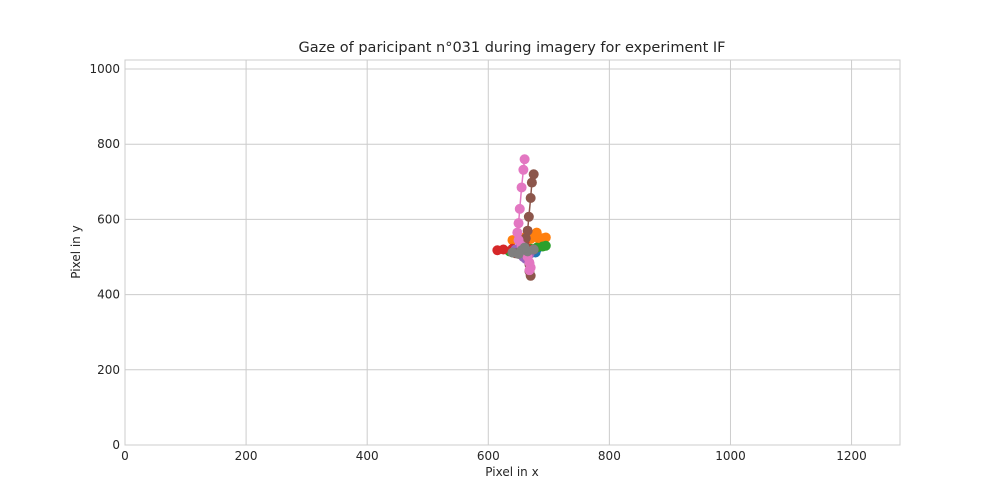 Image resolution: width=1000 pixels, height=500 pixels. What do you see at coordinates (511, 472) in the screenshot?
I see `x-axis-label: Pixel in x` at bounding box center [511, 472].